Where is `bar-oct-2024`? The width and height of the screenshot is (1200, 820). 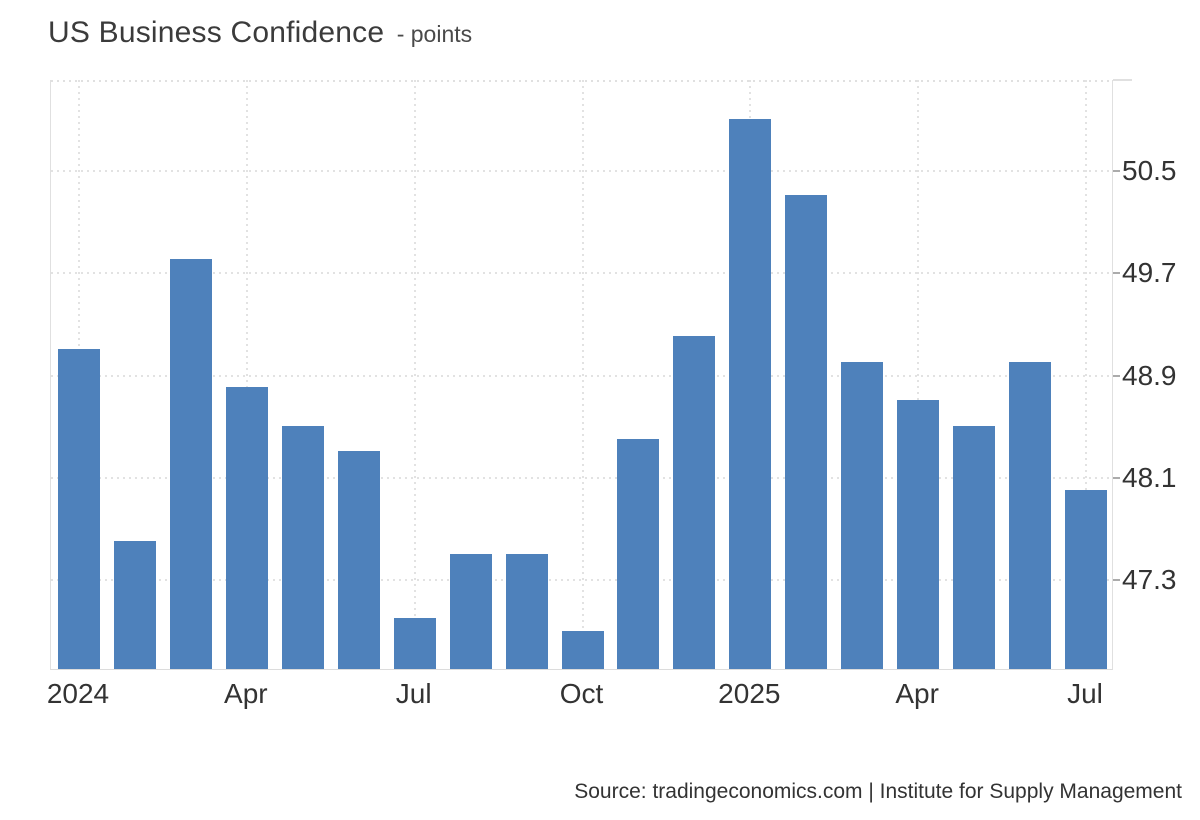
bar-oct-2024 is located at coordinates (582, 649).